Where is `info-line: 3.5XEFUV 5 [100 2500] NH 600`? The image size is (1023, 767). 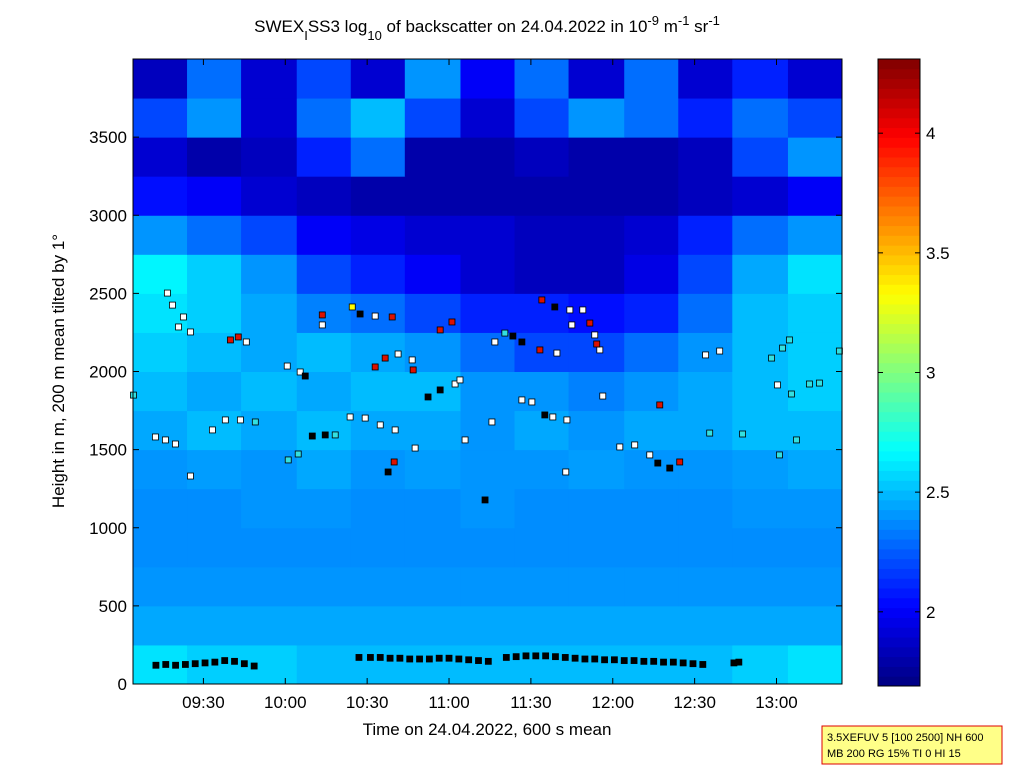
info-line: 3.5XEFUV 5 [100 2500] NH 600 is located at coordinates (905, 738).